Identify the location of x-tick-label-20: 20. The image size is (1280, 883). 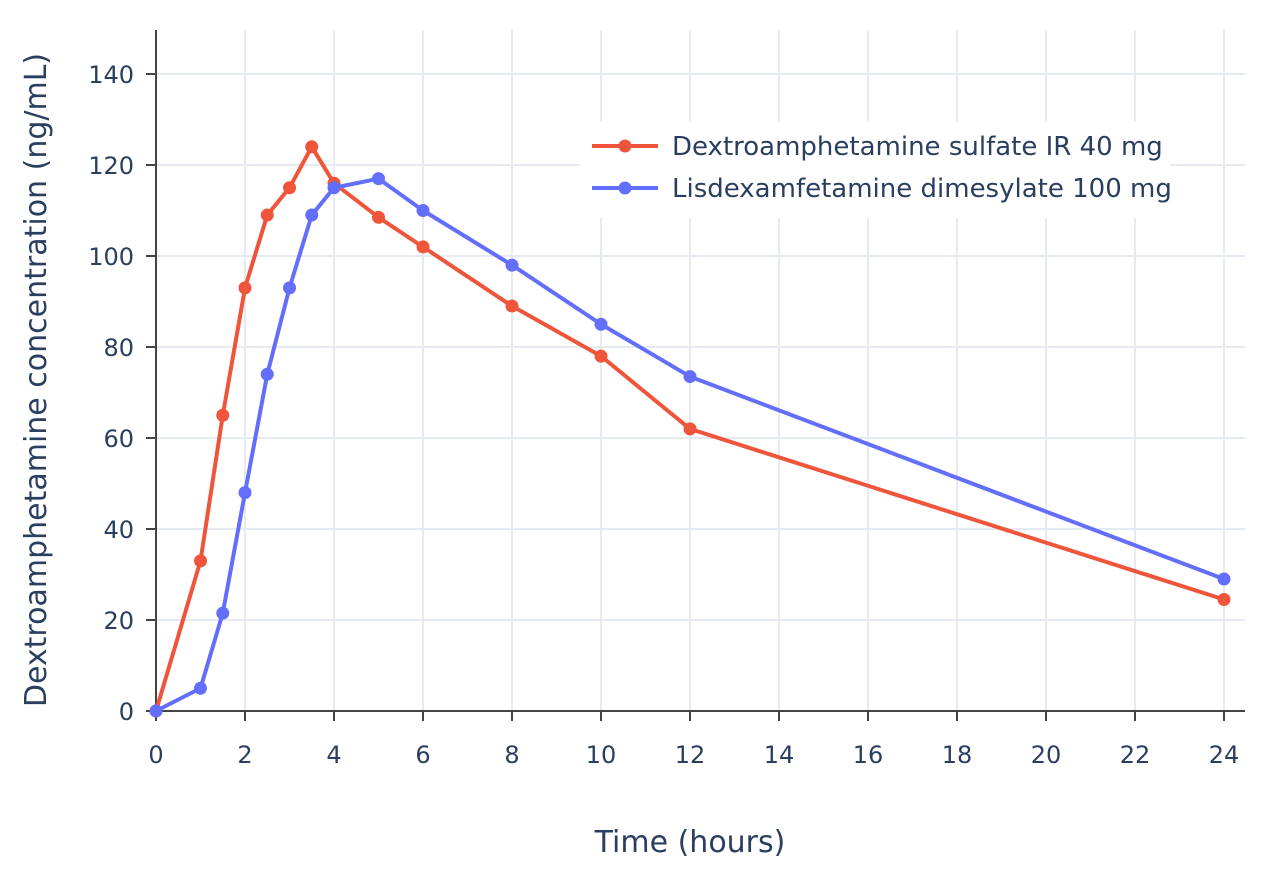
(1046, 755).